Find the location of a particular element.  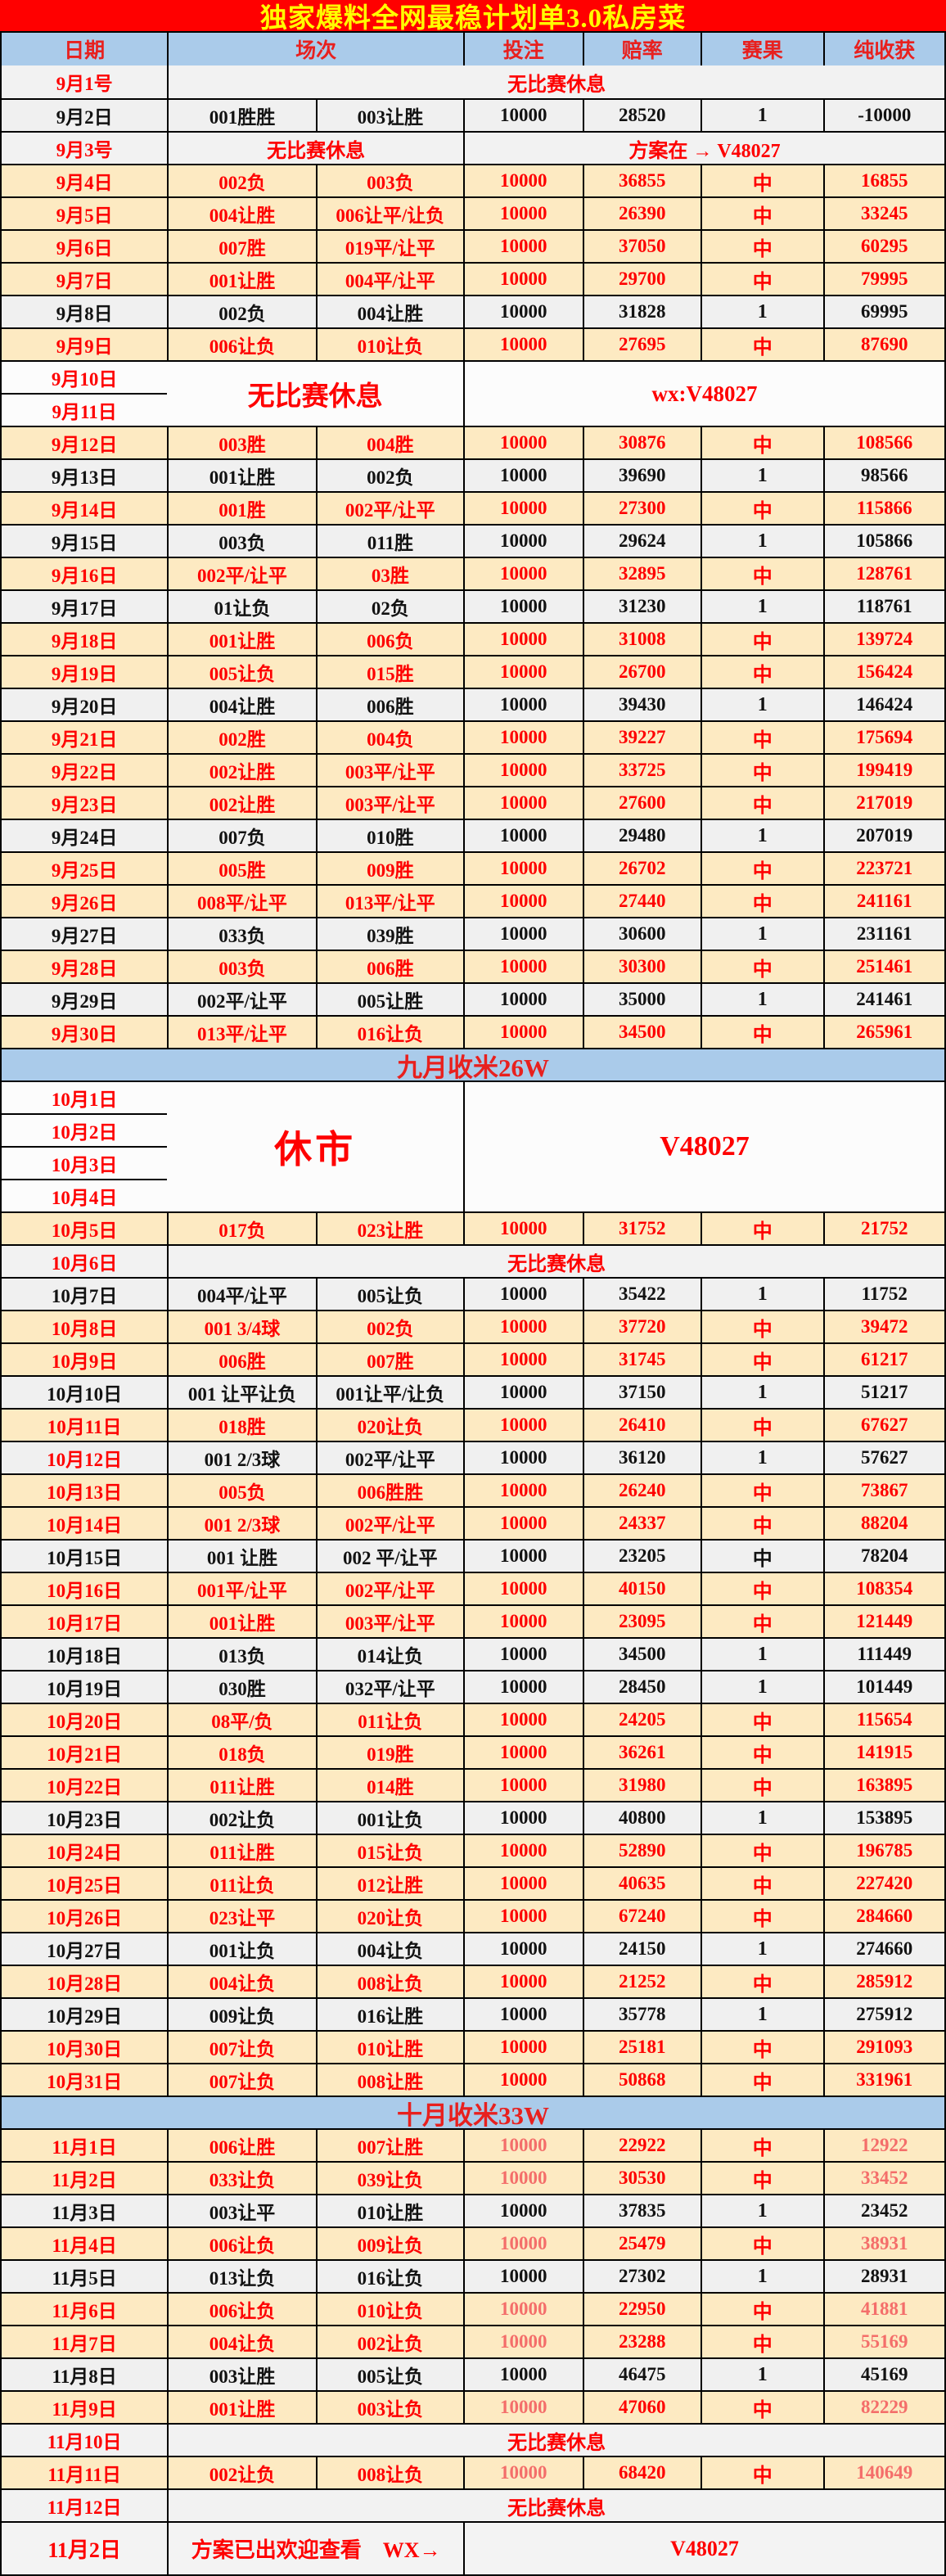

match1-cell: 018胜 is located at coordinates (241, 1425).